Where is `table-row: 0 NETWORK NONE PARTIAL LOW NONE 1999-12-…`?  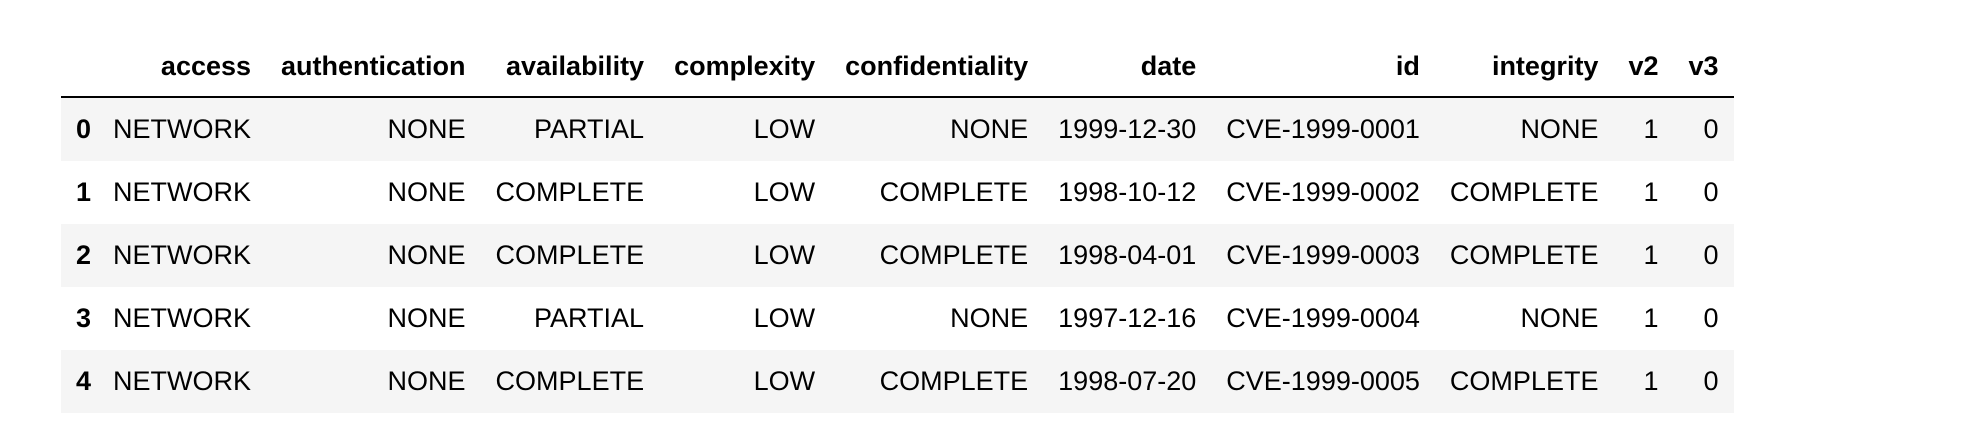 table-row: 0 NETWORK NONE PARTIAL LOW NONE 1999-12-… is located at coordinates (897, 129).